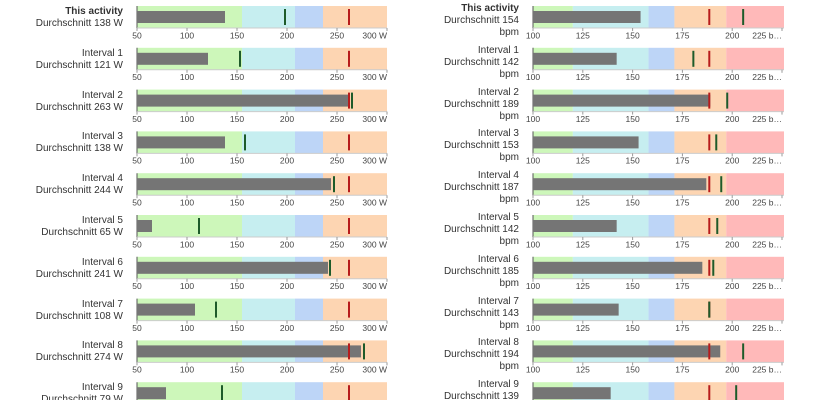 The height and width of the screenshot is (400, 835). I want to click on row-summary: Durchschnitt 189 bpm, so click(481, 110).